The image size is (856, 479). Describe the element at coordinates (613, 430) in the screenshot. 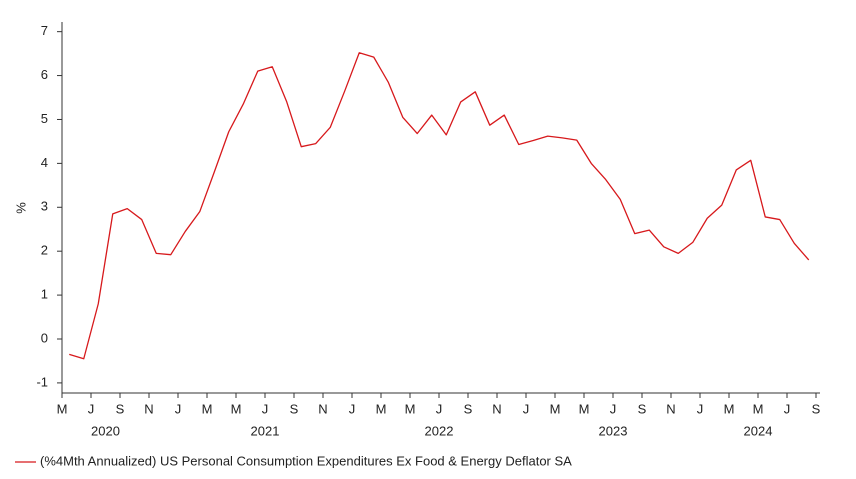

I see `x-year-label: 2023` at that location.